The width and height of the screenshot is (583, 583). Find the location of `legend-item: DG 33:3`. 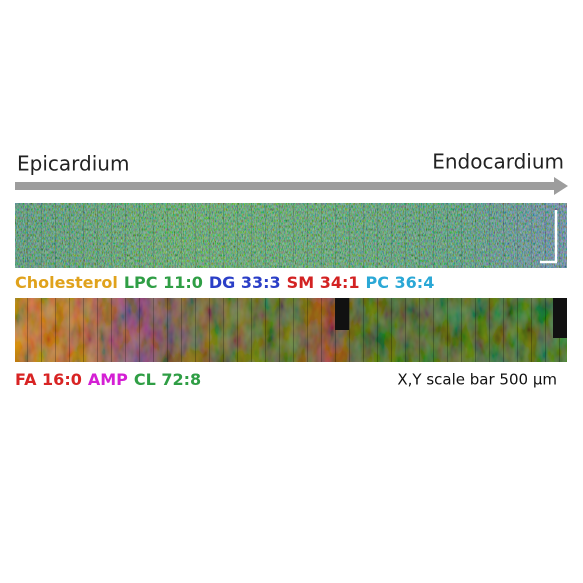

legend-item: DG 33:3 is located at coordinates (245, 282).